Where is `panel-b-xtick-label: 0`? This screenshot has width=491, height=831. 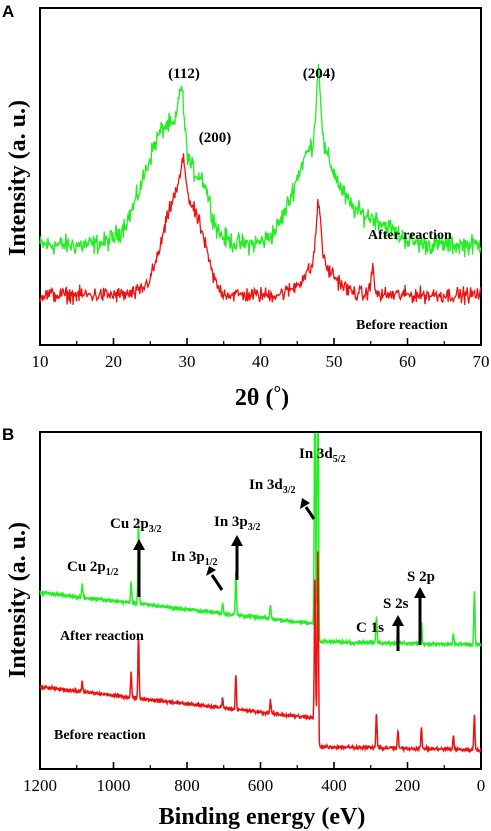
panel-b-xtick-label: 0 is located at coordinates (481, 785).